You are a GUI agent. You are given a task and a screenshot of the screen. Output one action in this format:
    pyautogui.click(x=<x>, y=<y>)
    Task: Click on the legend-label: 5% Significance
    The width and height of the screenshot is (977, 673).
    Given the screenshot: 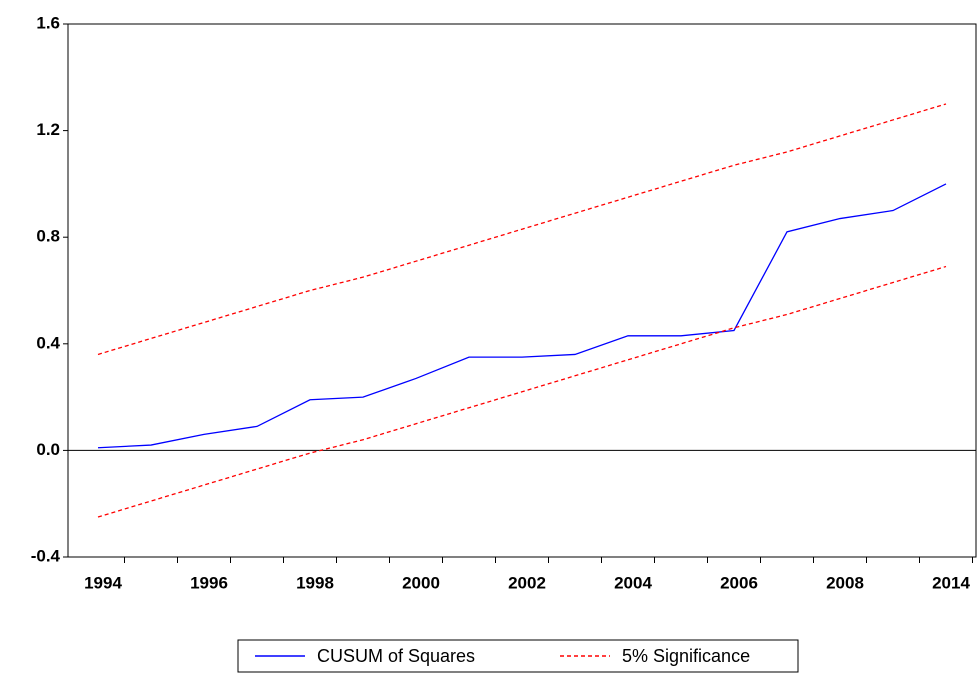 What is the action you would take?
    pyautogui.click(x=686, y=656)
    